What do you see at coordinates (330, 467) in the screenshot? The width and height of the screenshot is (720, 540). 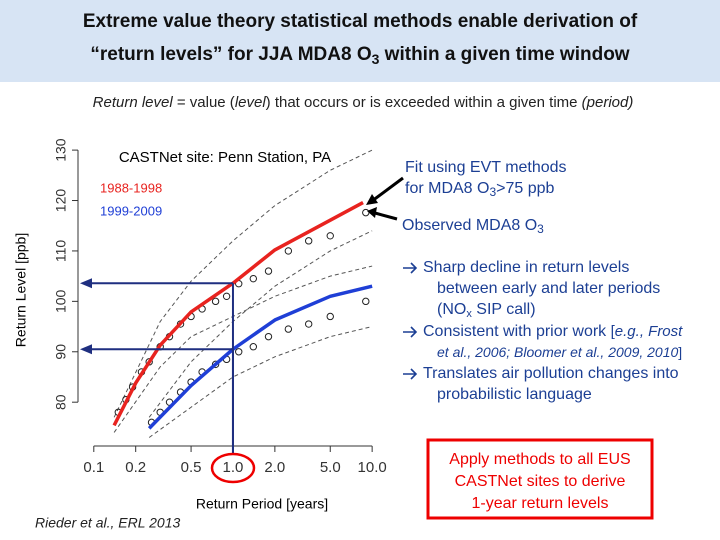 I see `x-tick-label: 5.0` at bounding box center [330, 467].